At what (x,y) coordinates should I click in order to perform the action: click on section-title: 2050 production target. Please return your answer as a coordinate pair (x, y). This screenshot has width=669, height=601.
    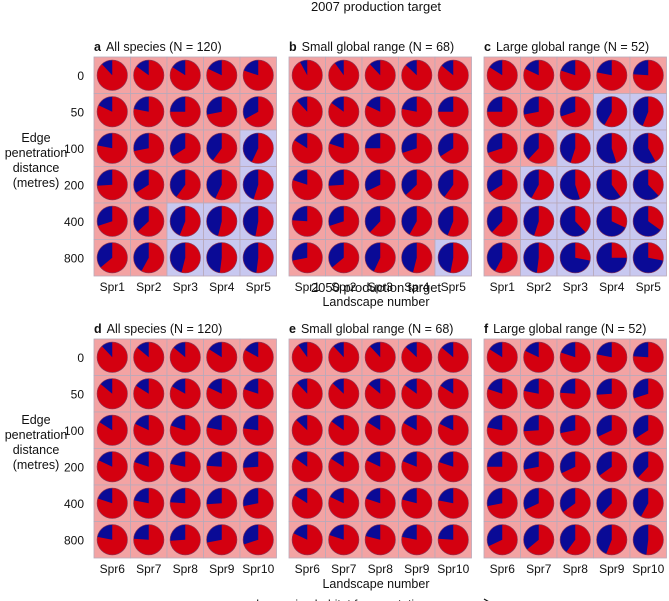
    Looking at the image, I should click on (376, 287).